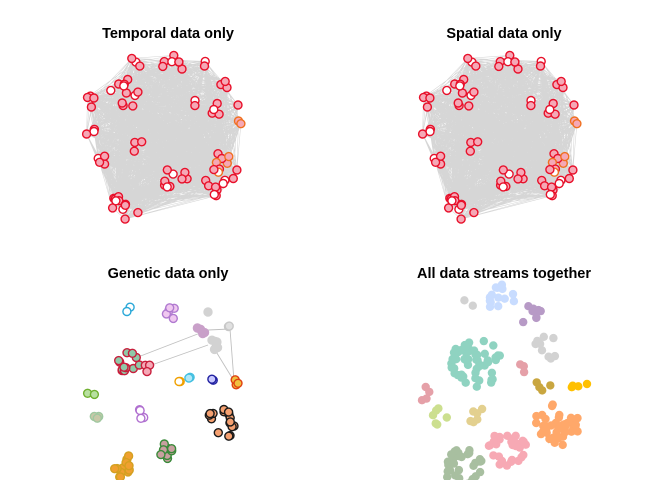  What do you see at coordinates (499, 137) in the screenshot?
I see `nodes-spatial` at bounding box center [499, 137].